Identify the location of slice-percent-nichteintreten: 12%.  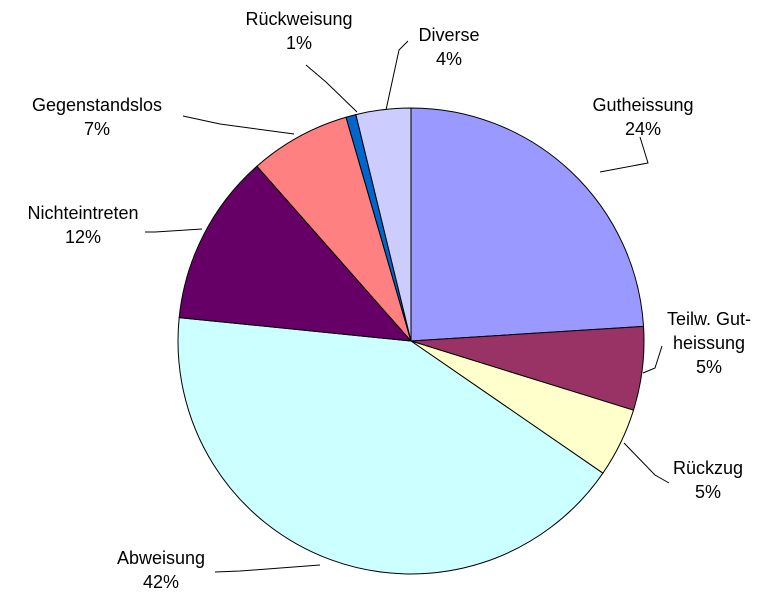
(83, 237).